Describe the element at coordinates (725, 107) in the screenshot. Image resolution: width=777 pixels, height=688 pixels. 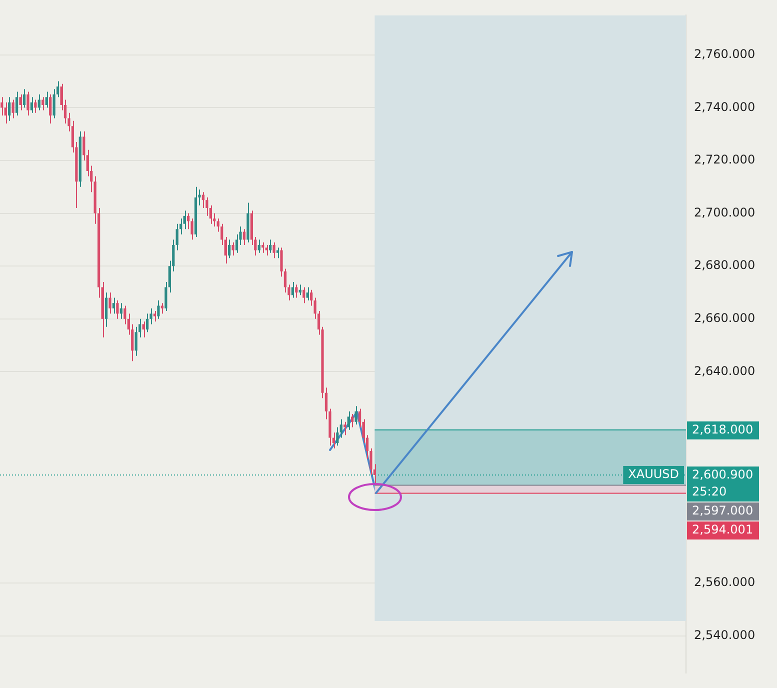
I see `y-tick-label: 2,740.000` at that location.